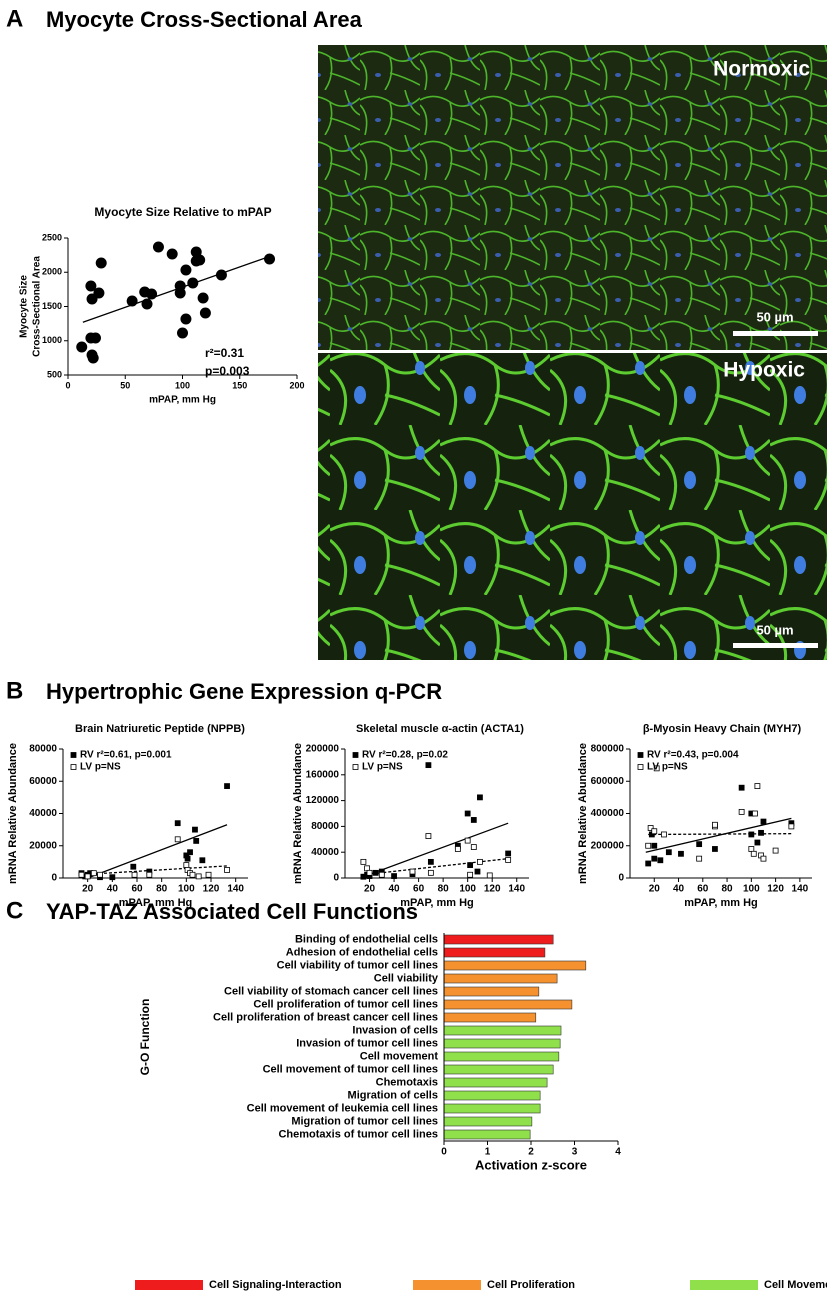 The height and width of the screenshot is (1292, 827). I want to click on x-tick-label: 100, so click(751, 889).